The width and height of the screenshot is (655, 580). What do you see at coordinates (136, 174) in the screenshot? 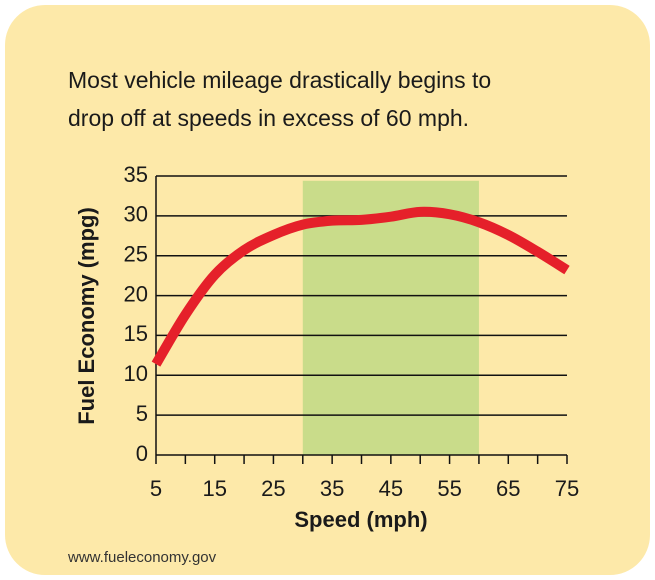
I see `y-tick-label: 35` at bounding box center [136, 174].